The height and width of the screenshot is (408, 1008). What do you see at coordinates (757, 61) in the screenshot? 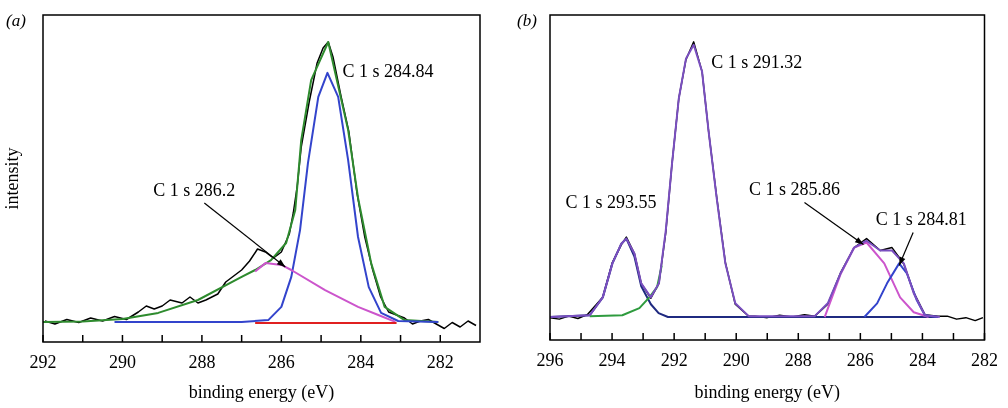
I see `annotation: C 1 s 291.32` at bounding box center [757, 61].